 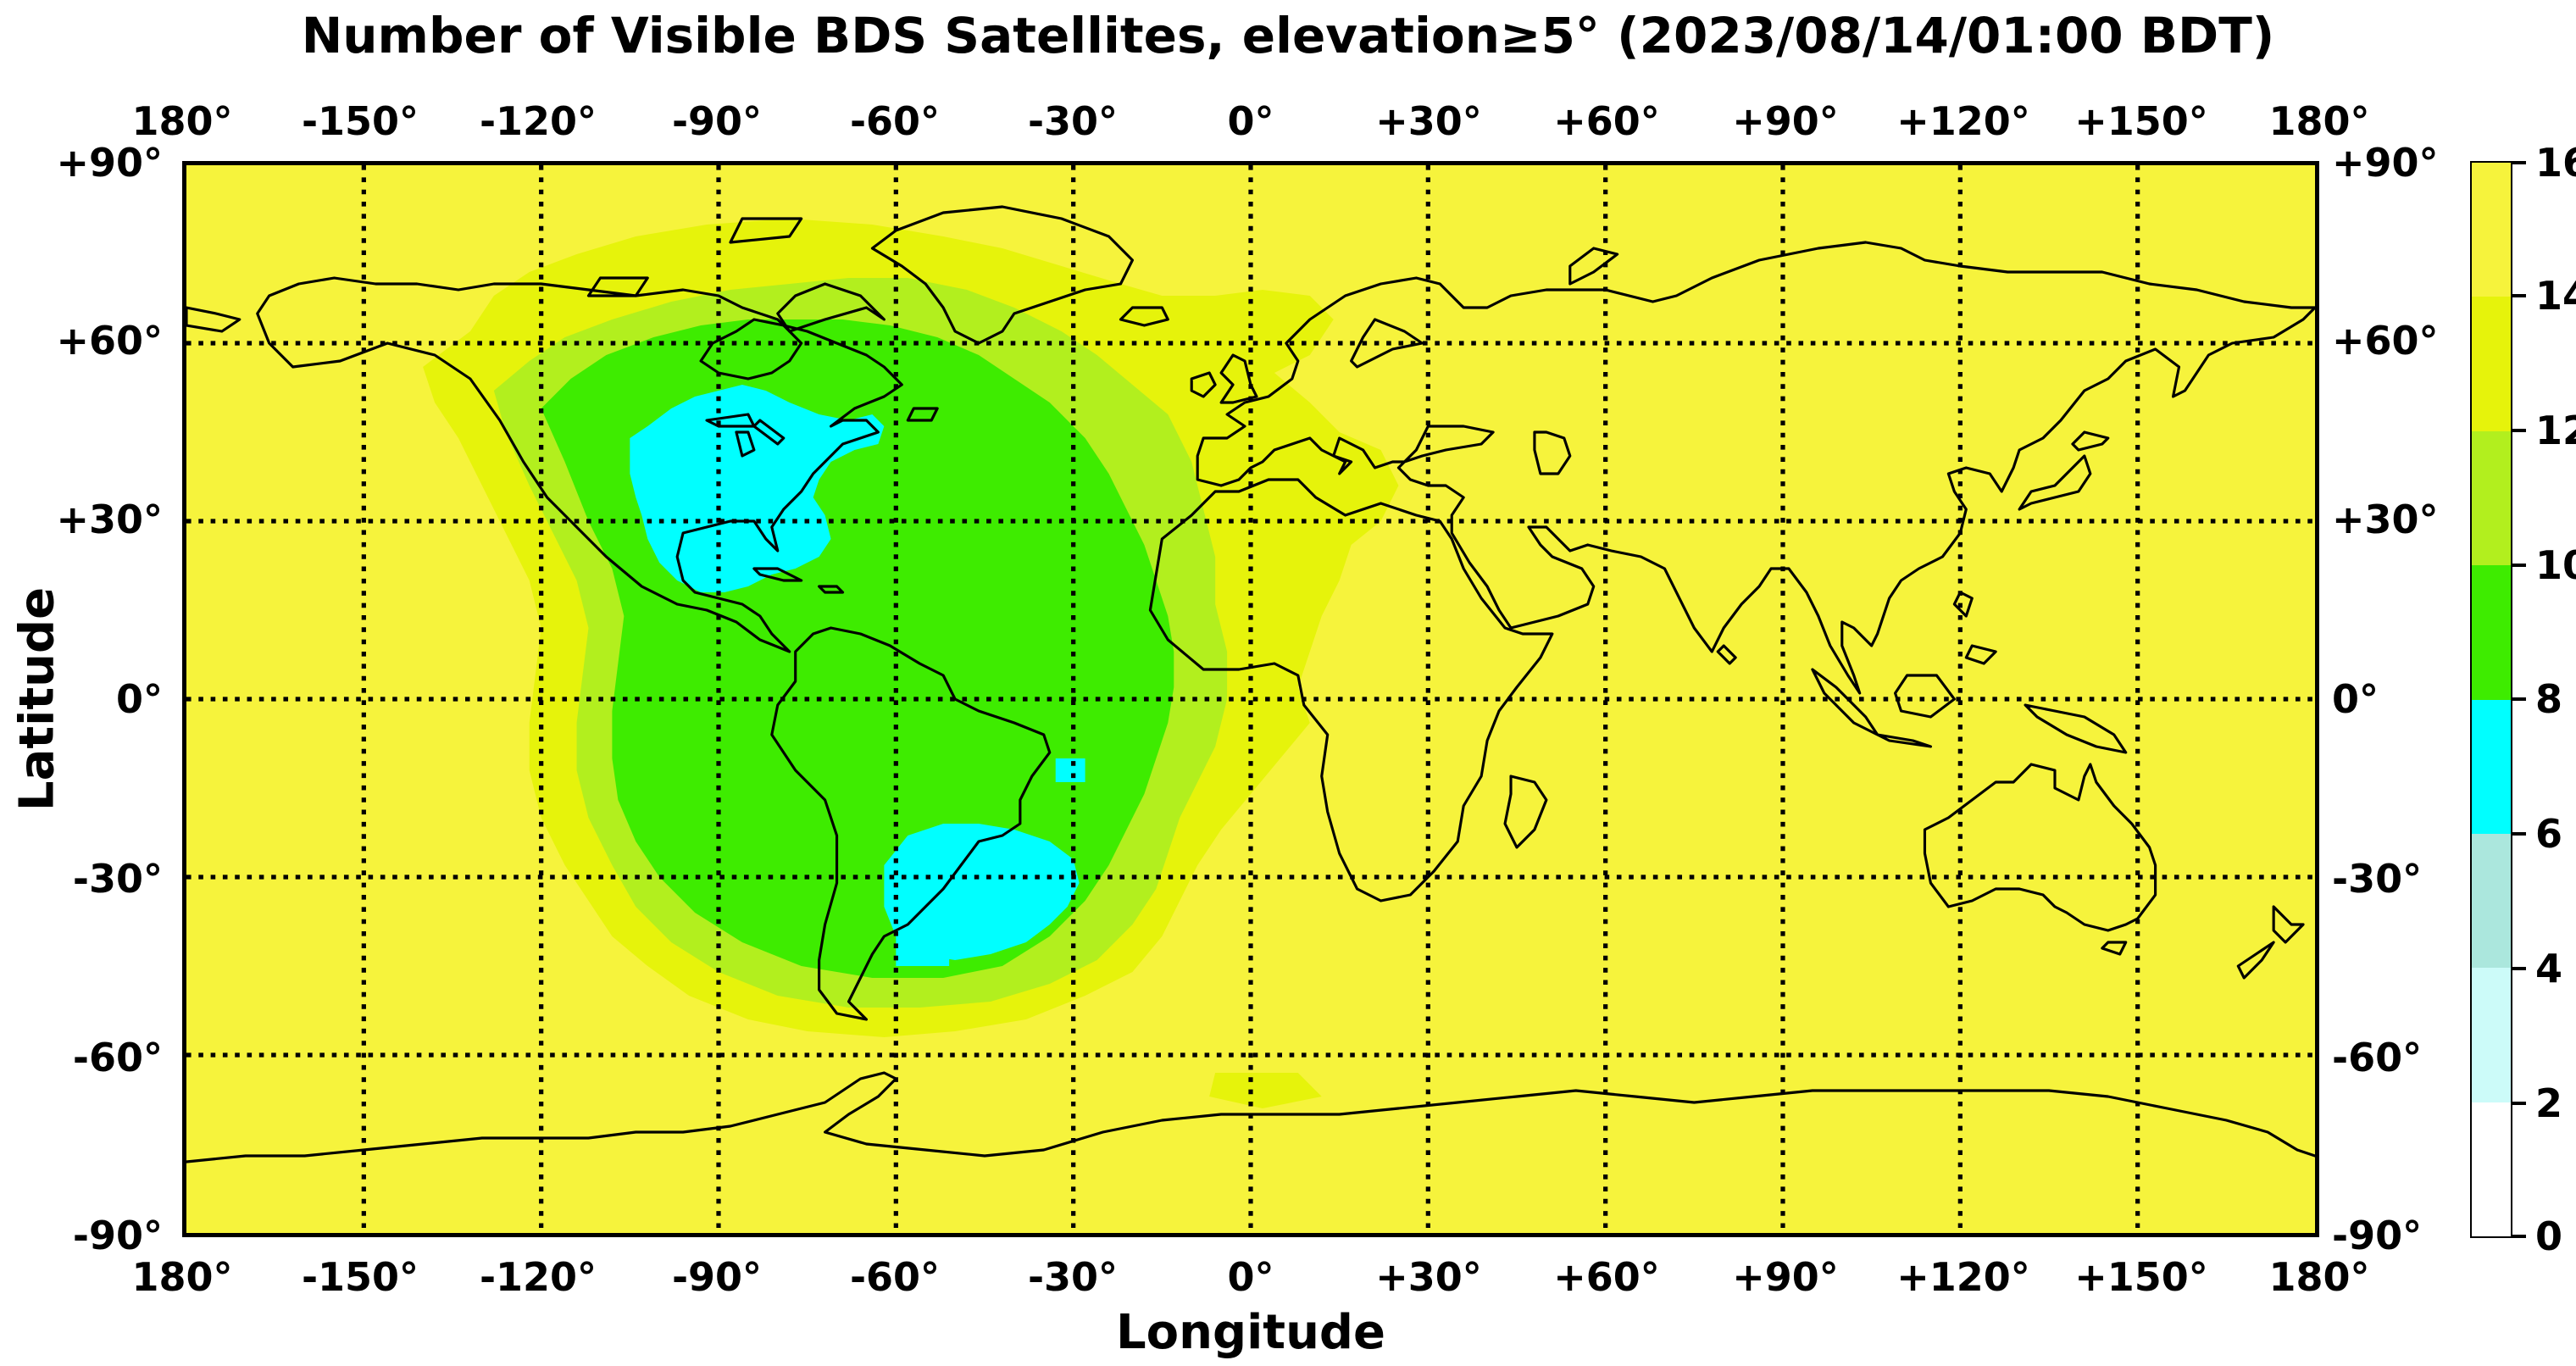 What do you see at coordinates (895, 121) in the screenshot?
I see `top-tick-60w: -60°` at bounding box center [895, 121].